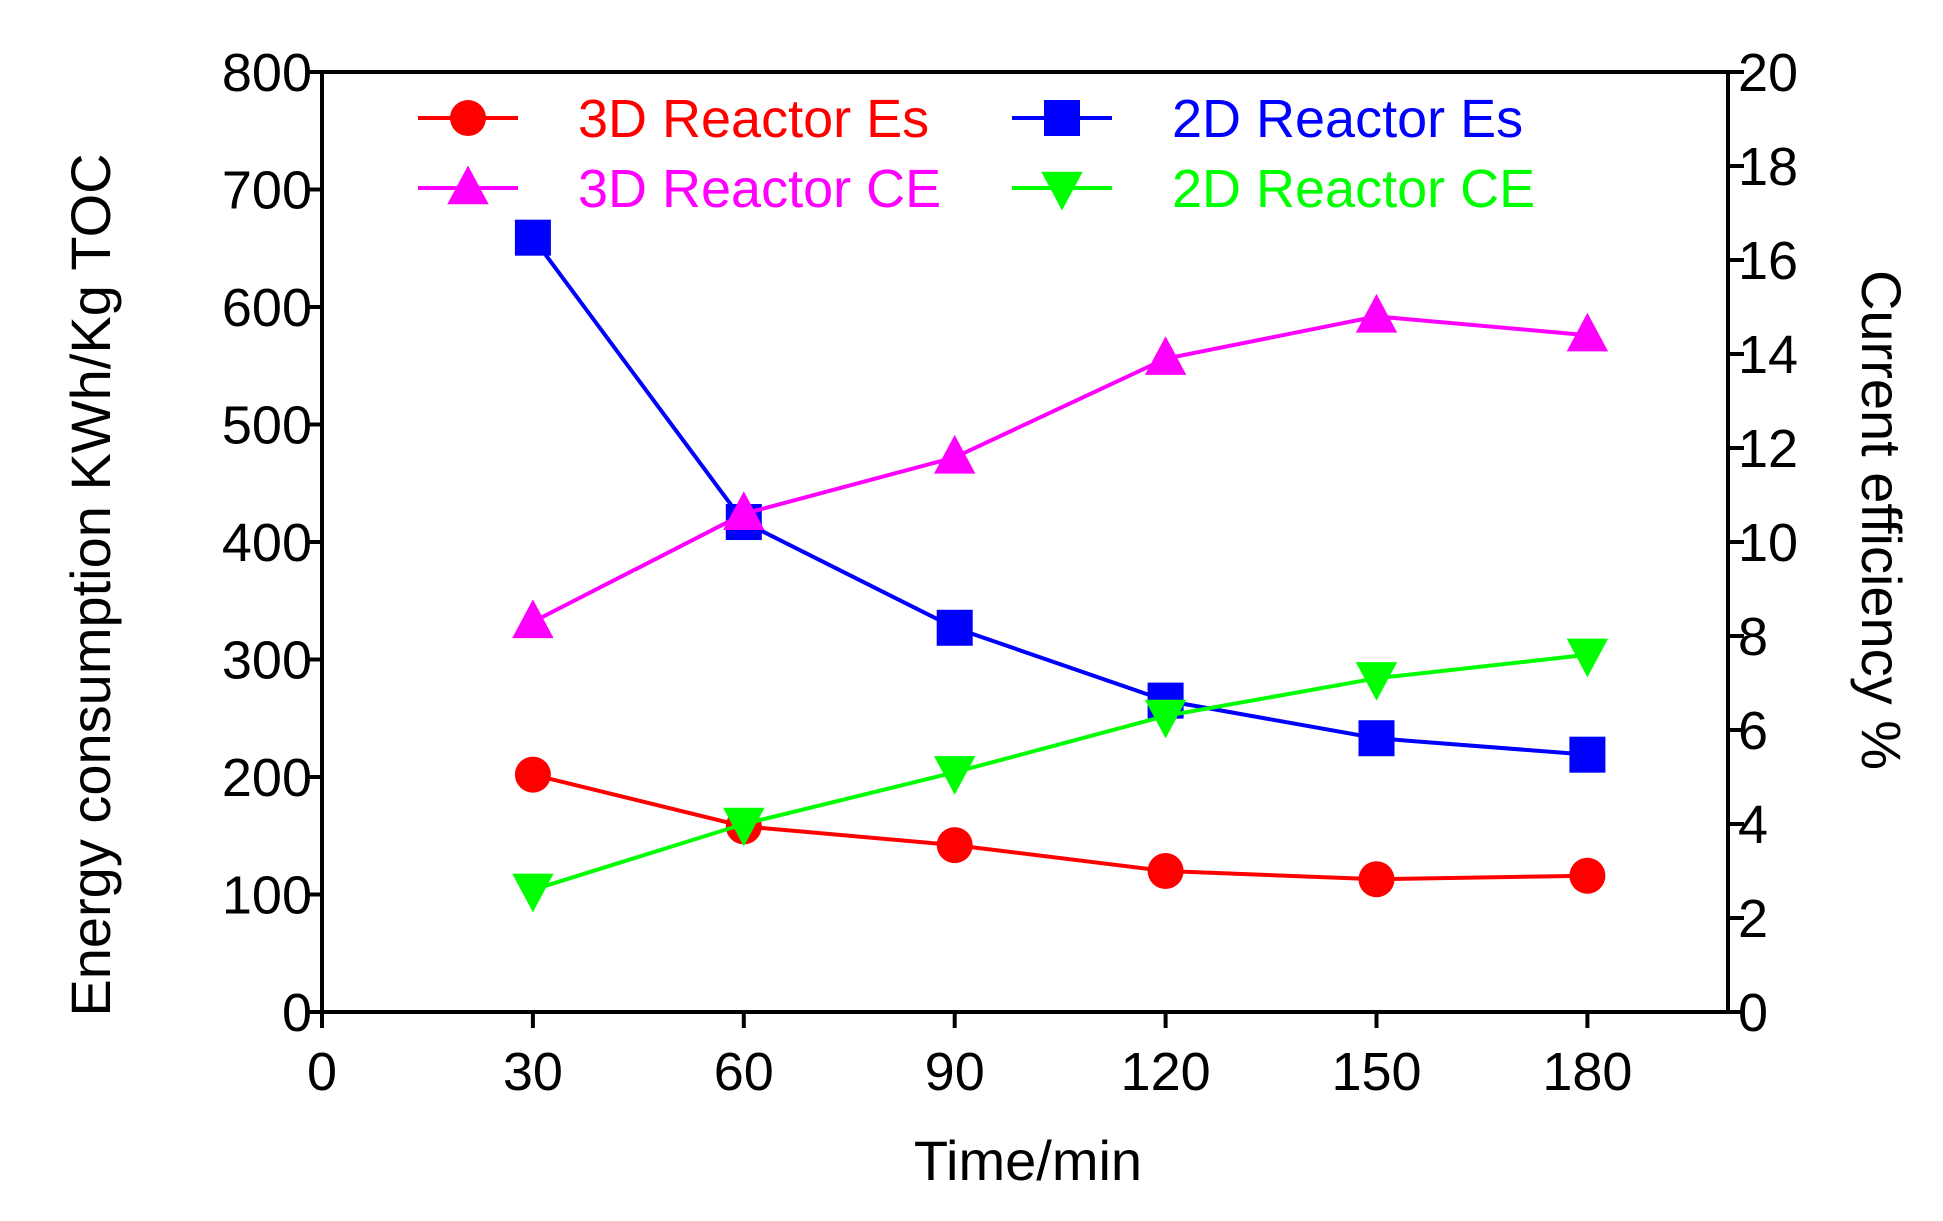 This screenshot has width=1943, height=1221. Describe the element at coordinates (267, 426) in the screenshot. I see `y-left-tick-label-500: 500` at that location.